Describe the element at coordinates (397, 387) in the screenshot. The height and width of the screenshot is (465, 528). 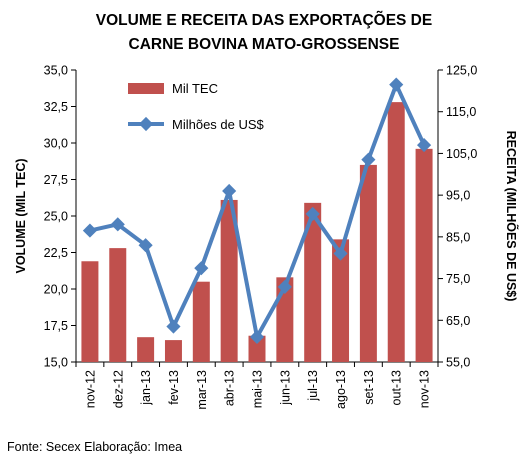
I see `x-tick-label: out-13` at that location.